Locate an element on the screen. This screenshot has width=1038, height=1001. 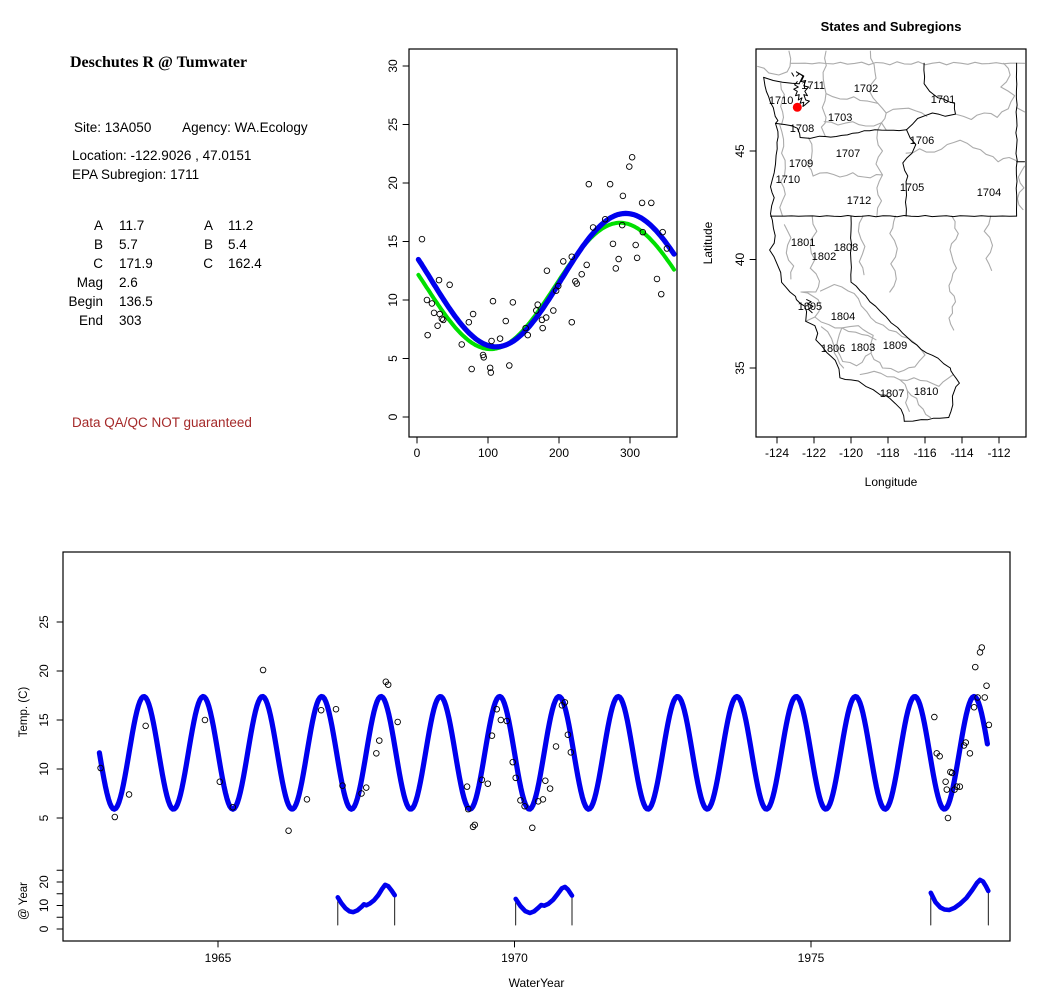
y2-tick-label: 0 is located at coordinates (44, 928).